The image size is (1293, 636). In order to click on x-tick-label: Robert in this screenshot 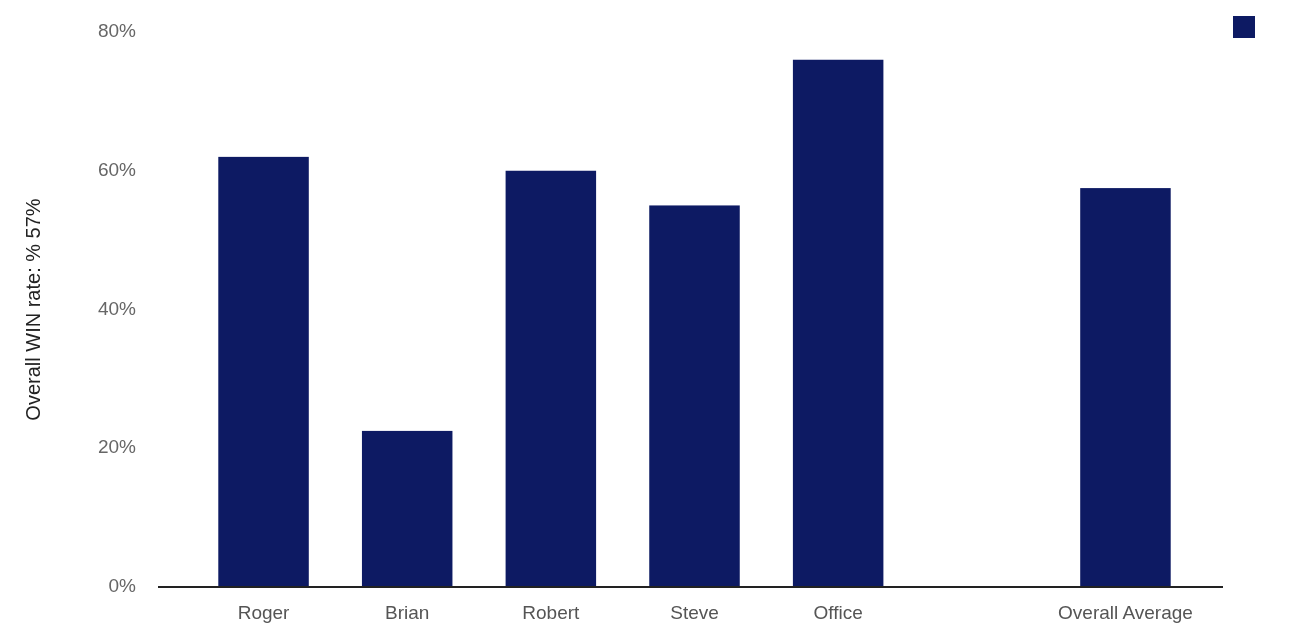, I will do `click(551, 612)`.